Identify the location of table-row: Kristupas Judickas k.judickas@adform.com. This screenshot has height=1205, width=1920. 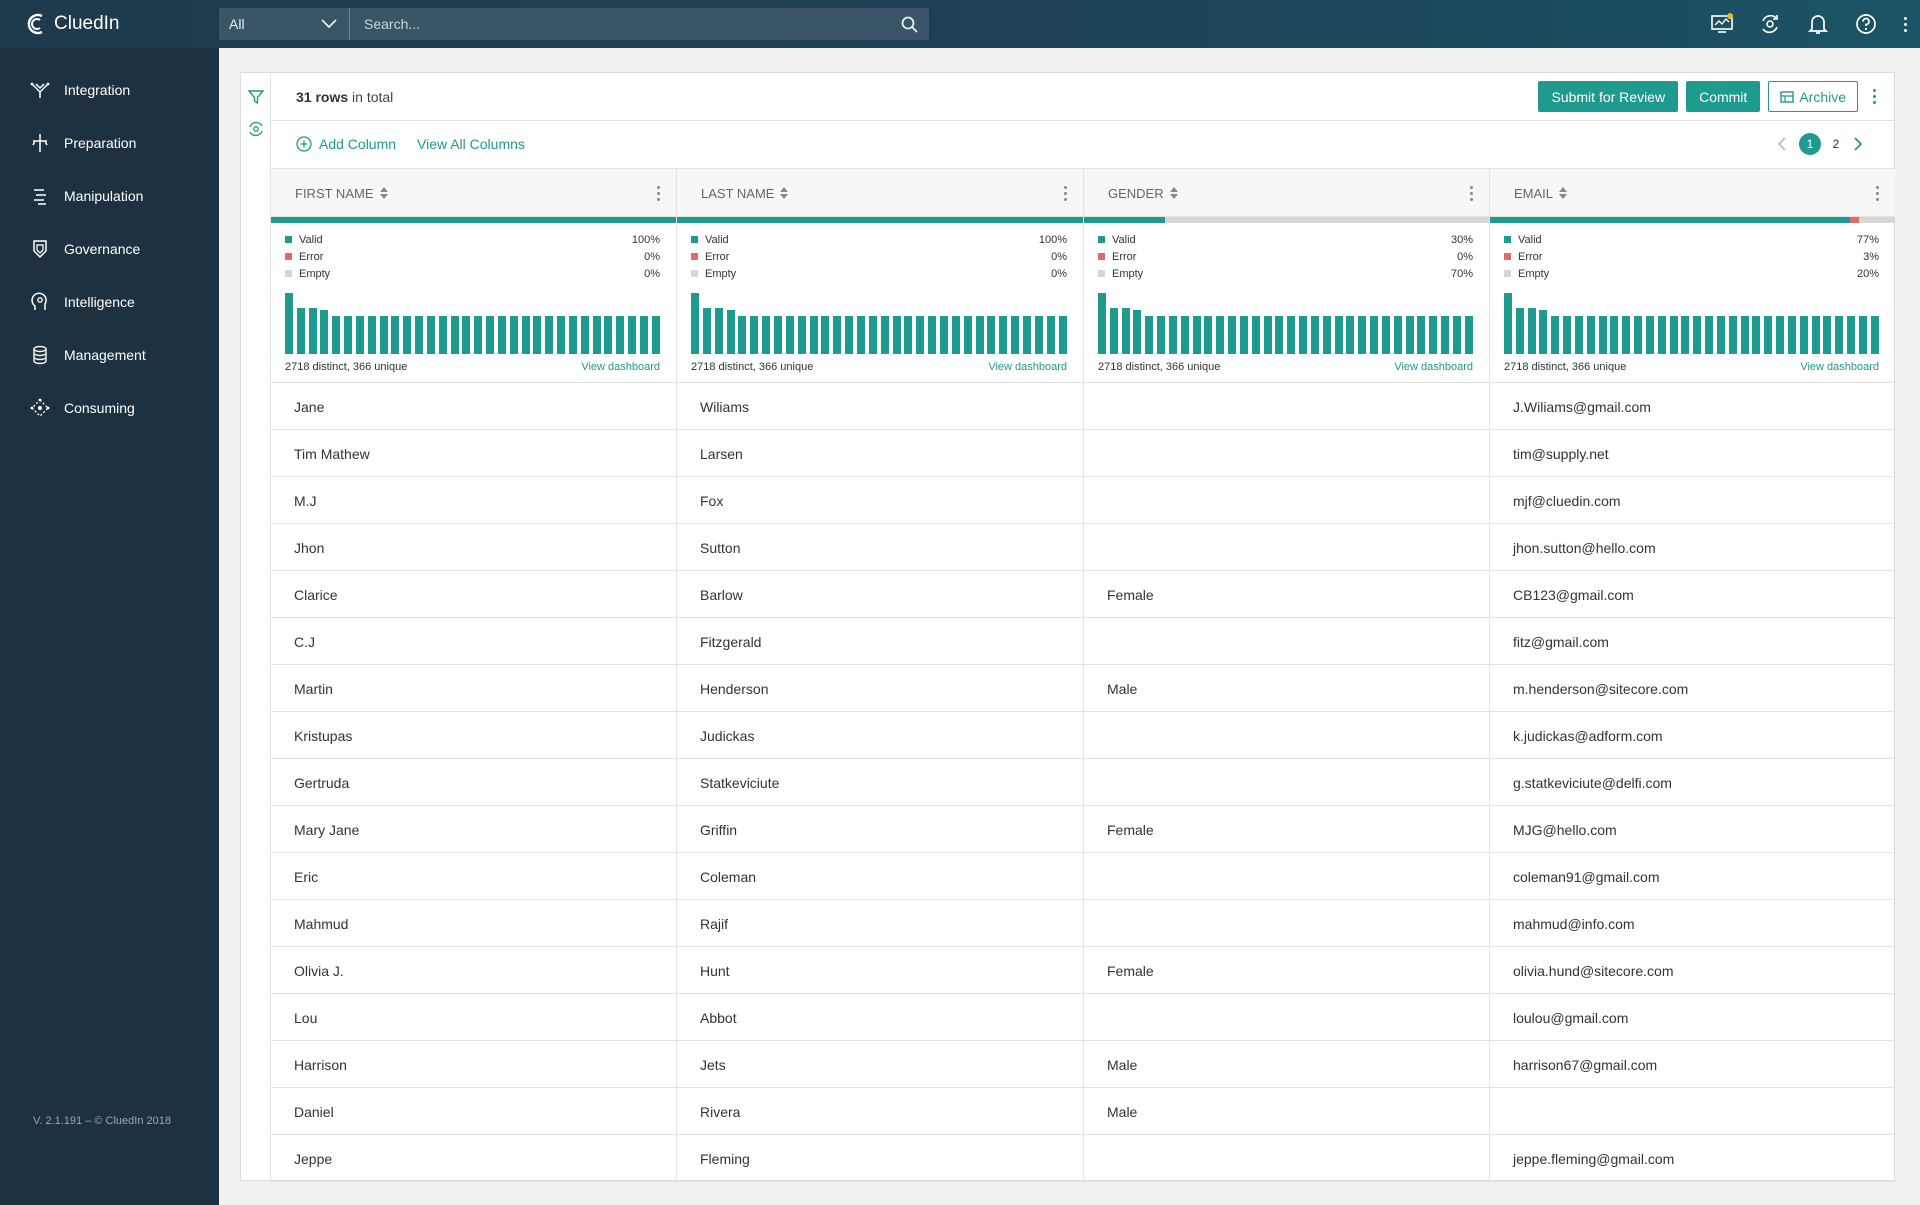
(1083, 735).